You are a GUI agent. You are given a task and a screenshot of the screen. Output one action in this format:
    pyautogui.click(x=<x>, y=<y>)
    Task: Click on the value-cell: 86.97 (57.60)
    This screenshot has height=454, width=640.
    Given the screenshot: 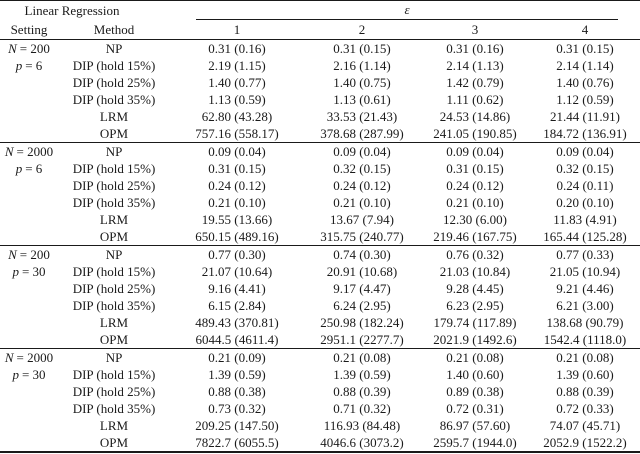 What is the action you would take?
    pyautogui.click(x=475, y=425)
    